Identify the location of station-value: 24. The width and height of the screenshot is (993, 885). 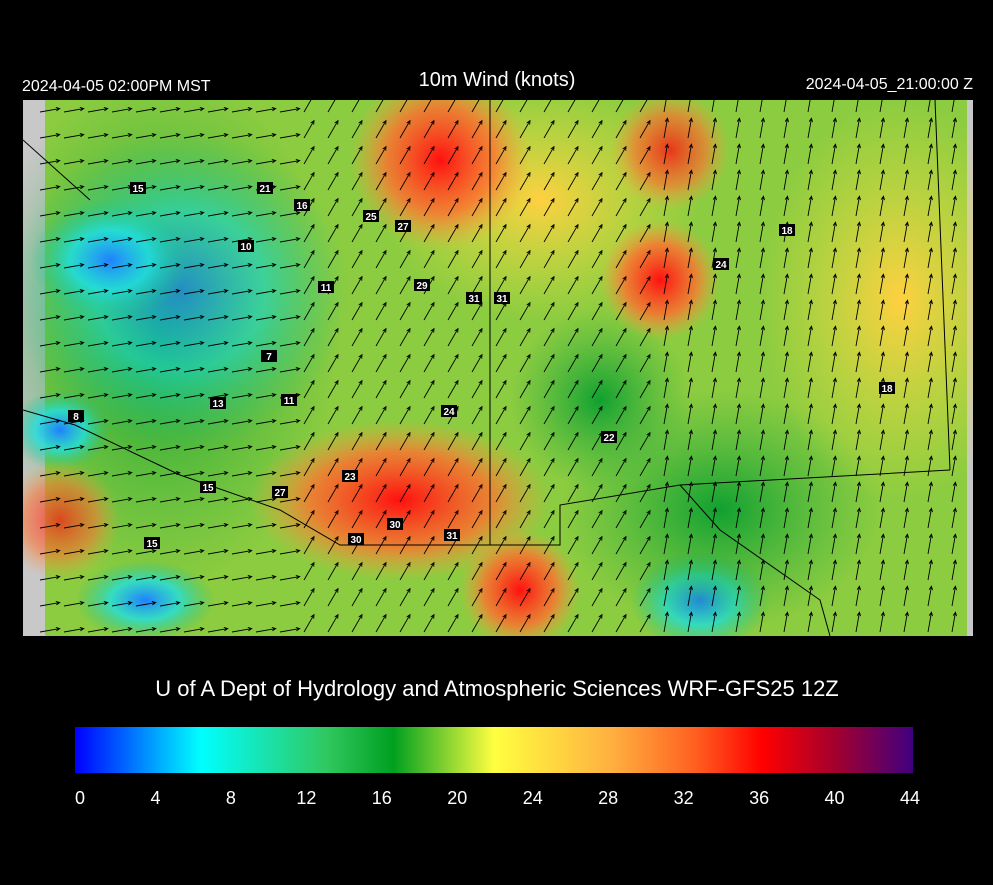
(721, 265).